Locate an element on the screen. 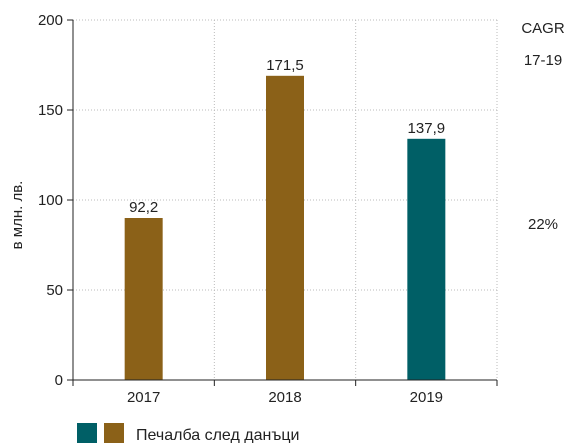  cagr-value: 22% is located at coordinates (543, 224).